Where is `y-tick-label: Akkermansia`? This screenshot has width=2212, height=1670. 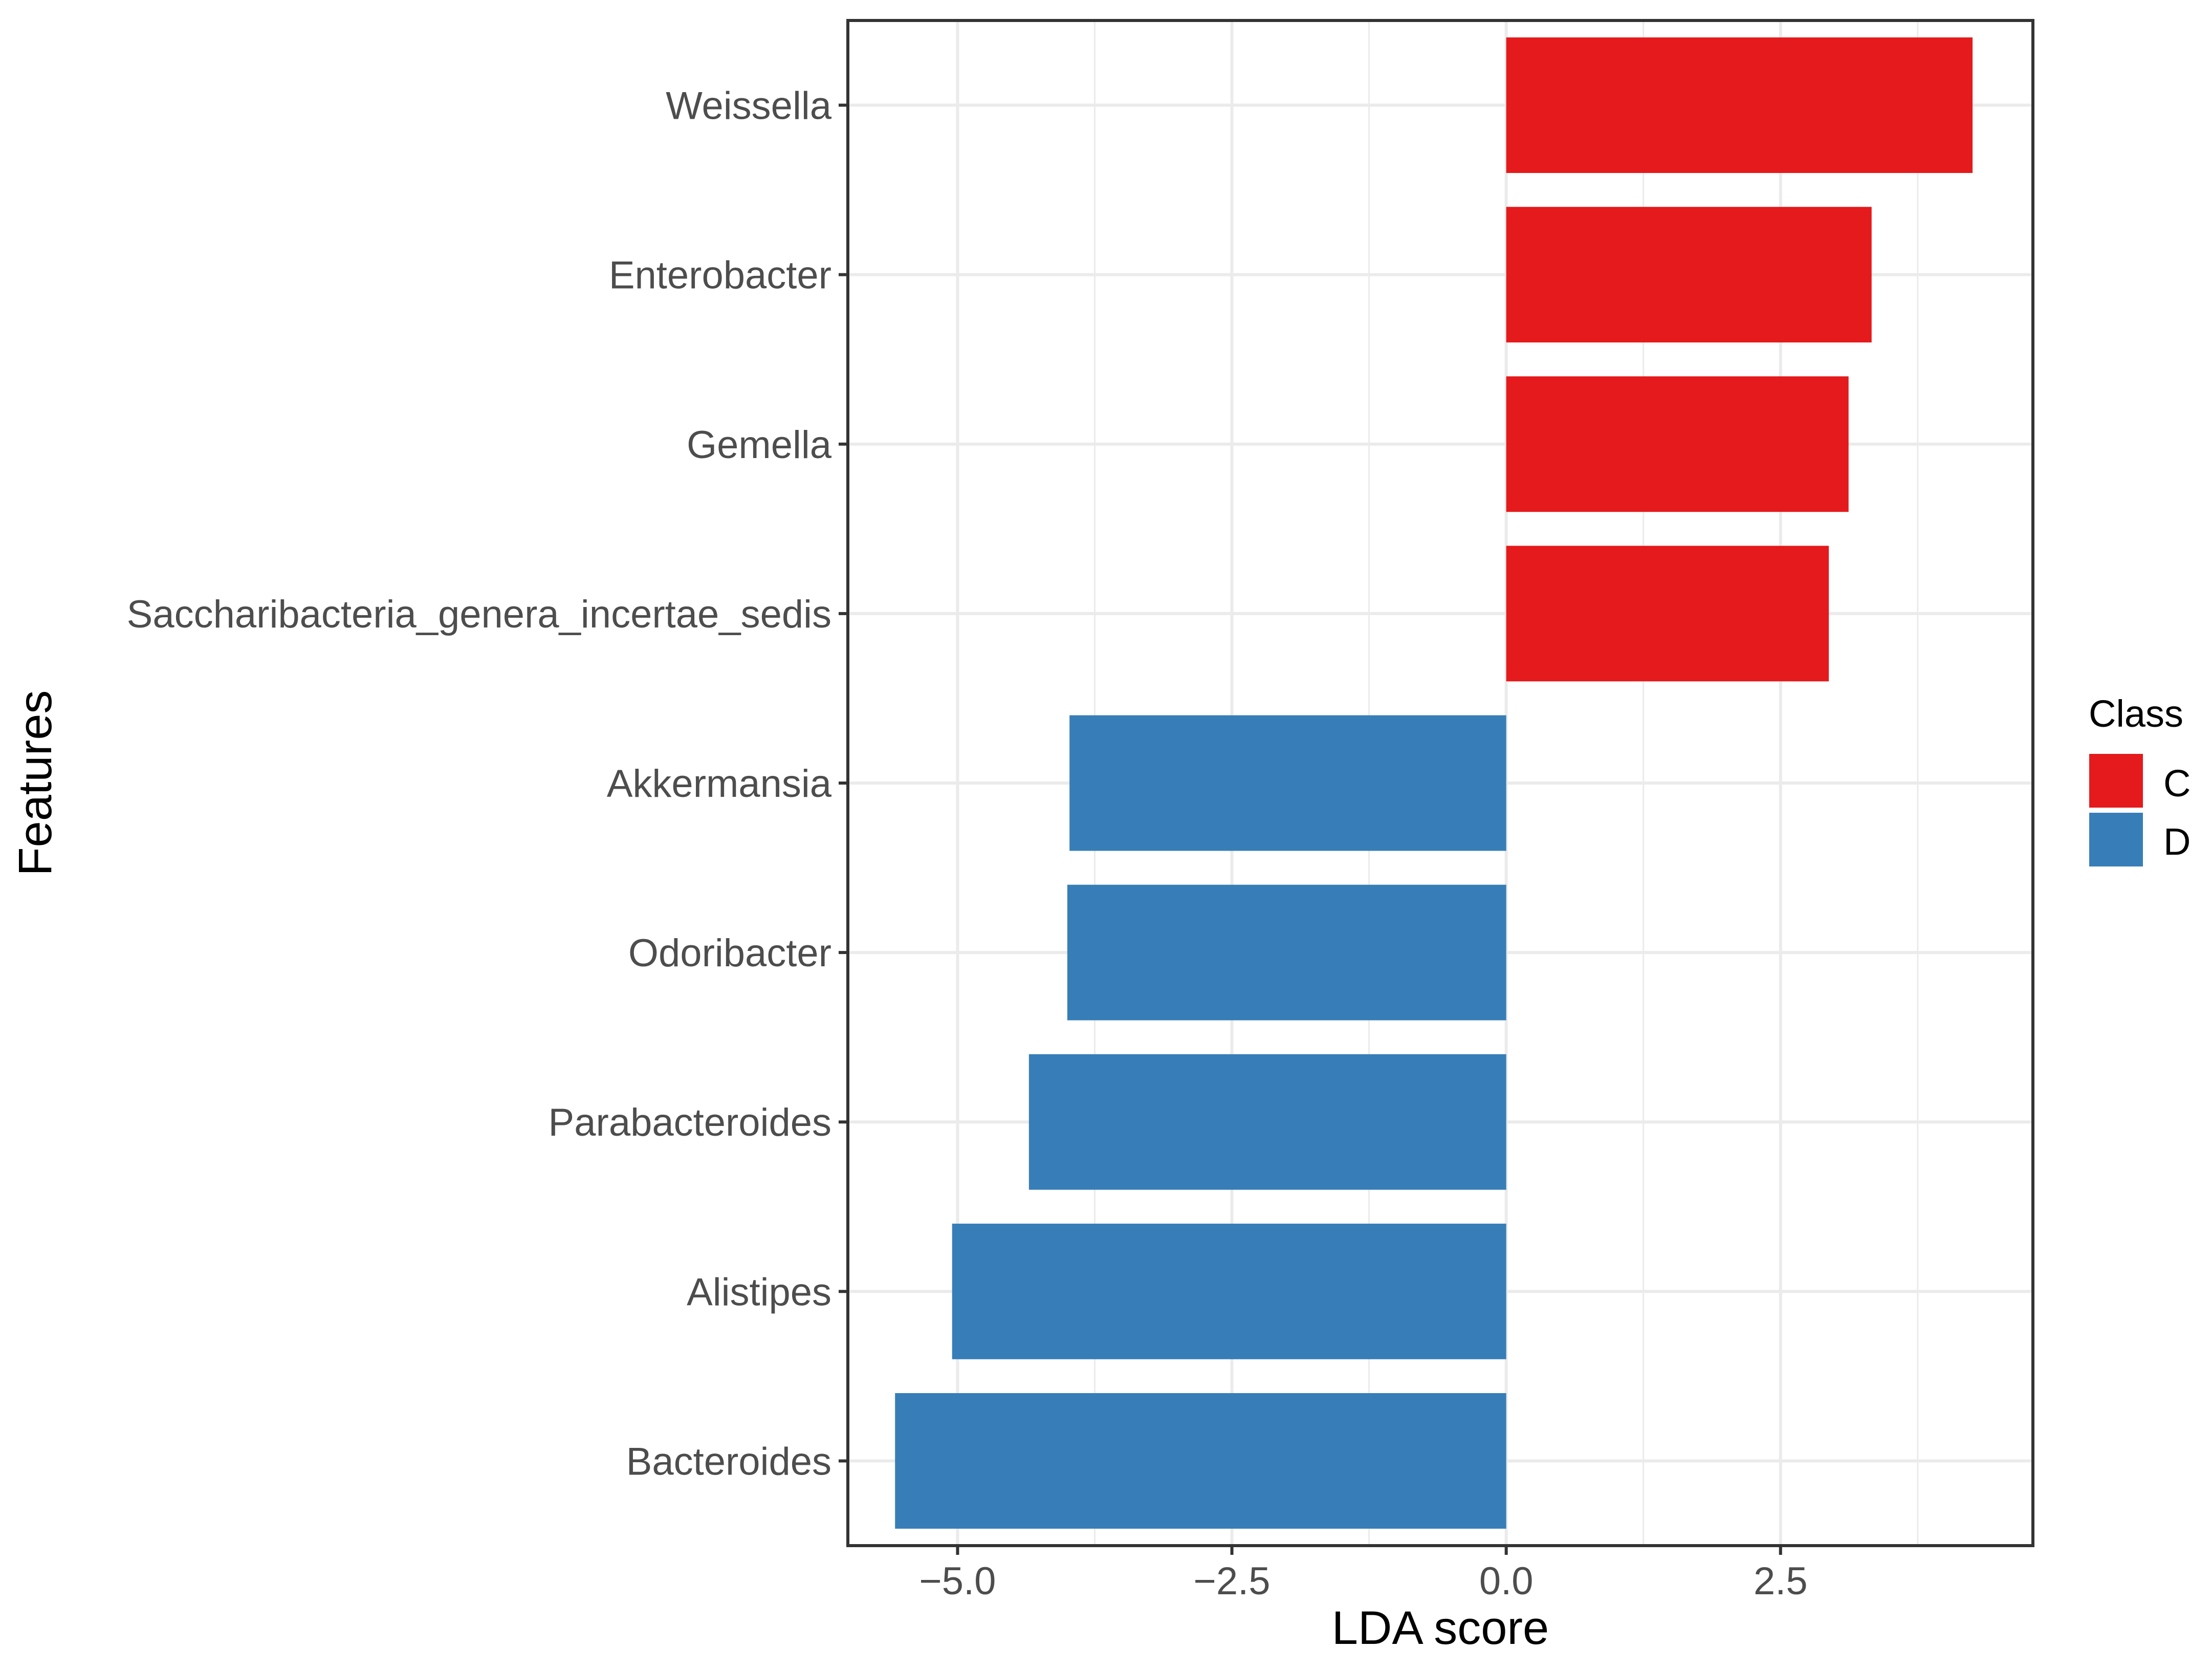
y-tick-label: Akkermansia is located at coordinates (719, 784).